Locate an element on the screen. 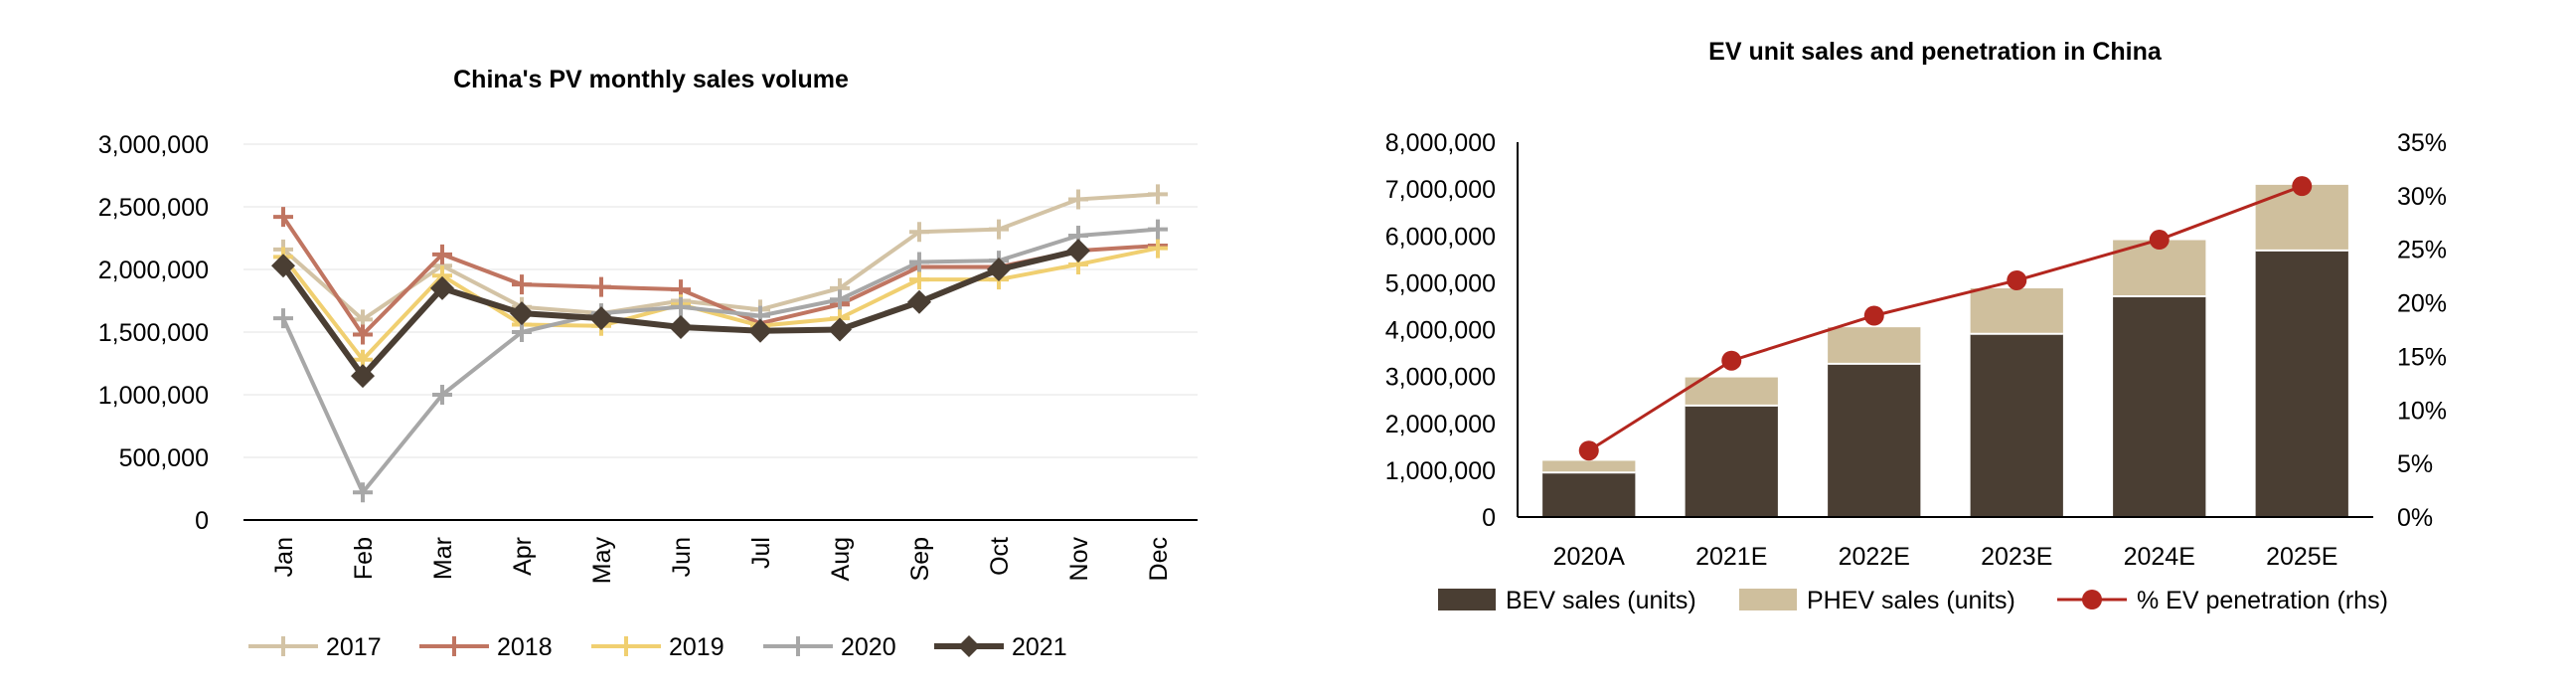 The width and height of the screenshot is (2576, 695). pv-line-2020 is located at coordinates (720, 361).